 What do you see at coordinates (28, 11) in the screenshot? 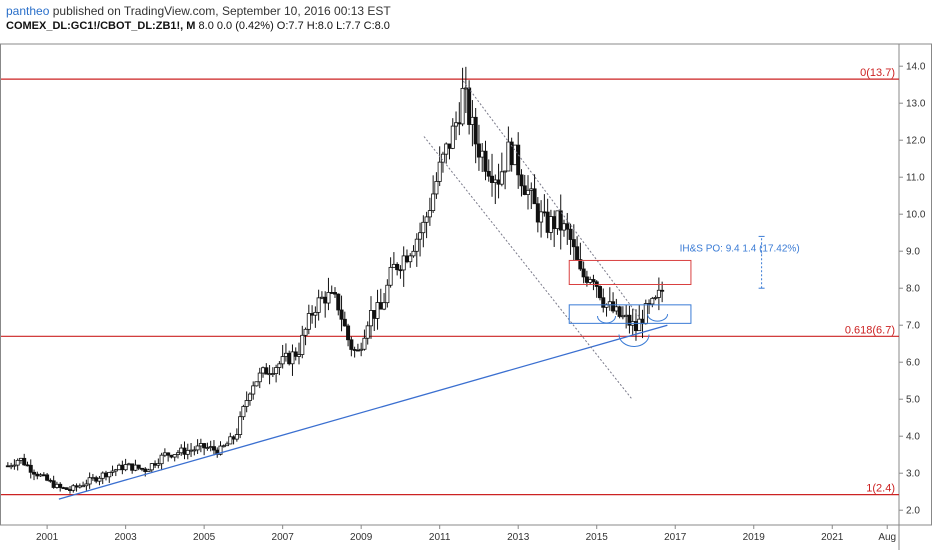
I see `author-link: pantheo` at bounding box center [28, 11].